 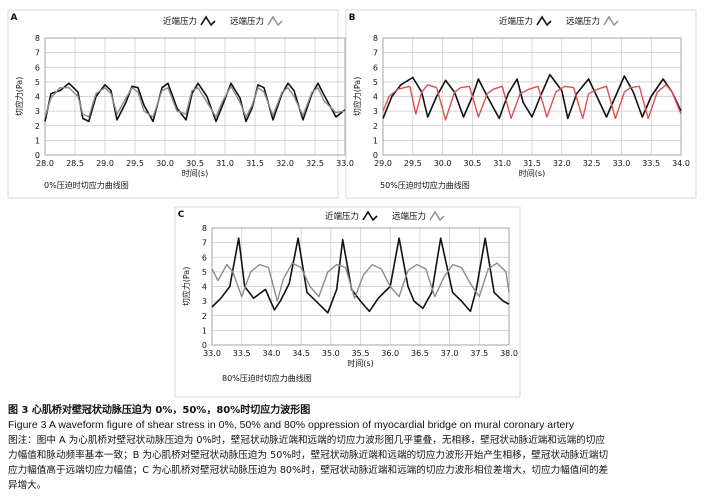 What do you see at coordinates (479, 353) in the screenshot?
I see `x-tick-label: 37.5` at bounding box center [479, 353].